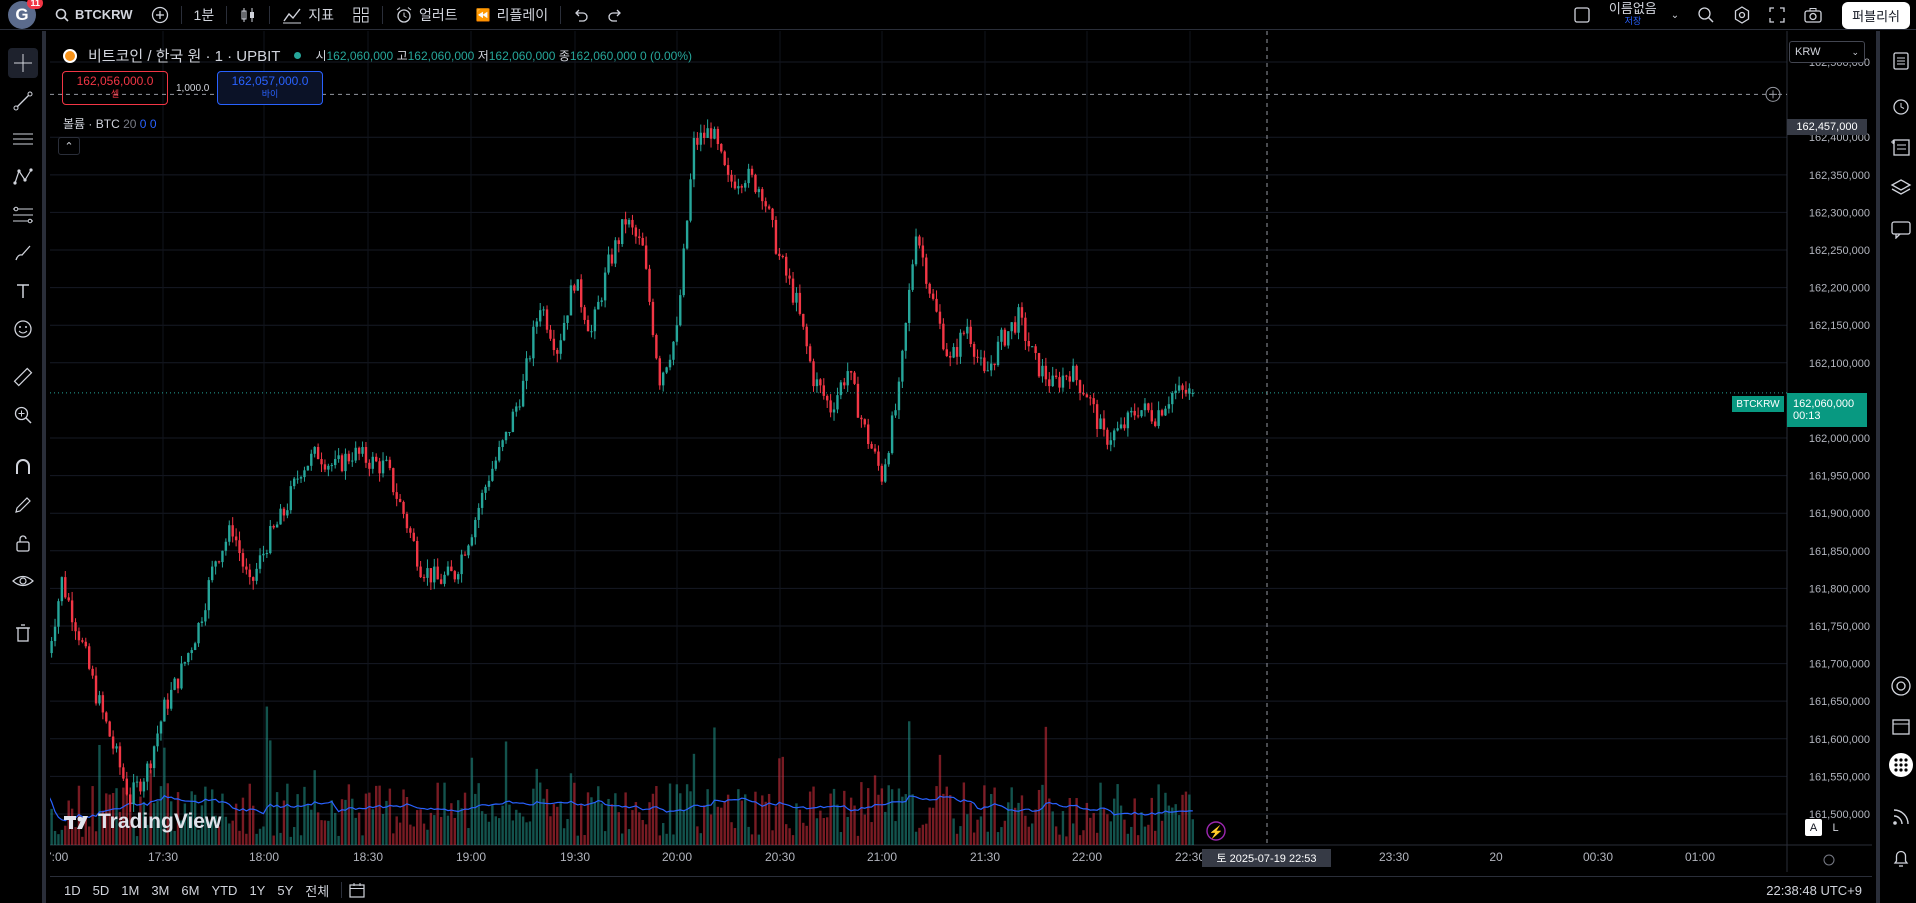 The width and height of the screenshot is (1916, 903). I want to click on calendar-icon, so click(1901, 726).